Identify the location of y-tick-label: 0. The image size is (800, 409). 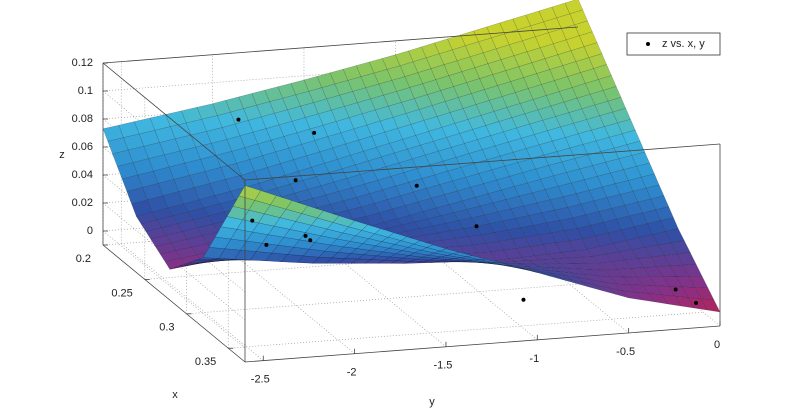
(717, 345).